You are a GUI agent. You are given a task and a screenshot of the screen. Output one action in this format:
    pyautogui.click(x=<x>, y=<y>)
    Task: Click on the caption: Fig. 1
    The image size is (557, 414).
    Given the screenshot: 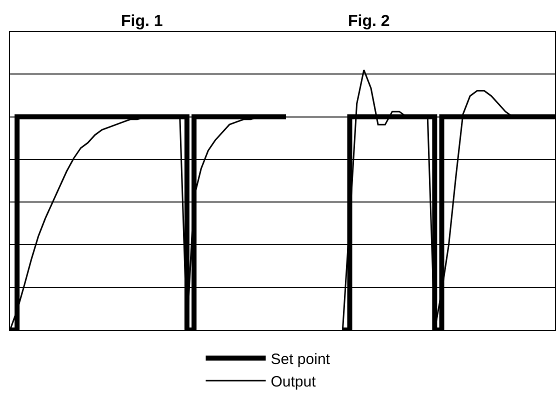 What is the action you would take?
    pyautogui.click(x=142, y=21)
    